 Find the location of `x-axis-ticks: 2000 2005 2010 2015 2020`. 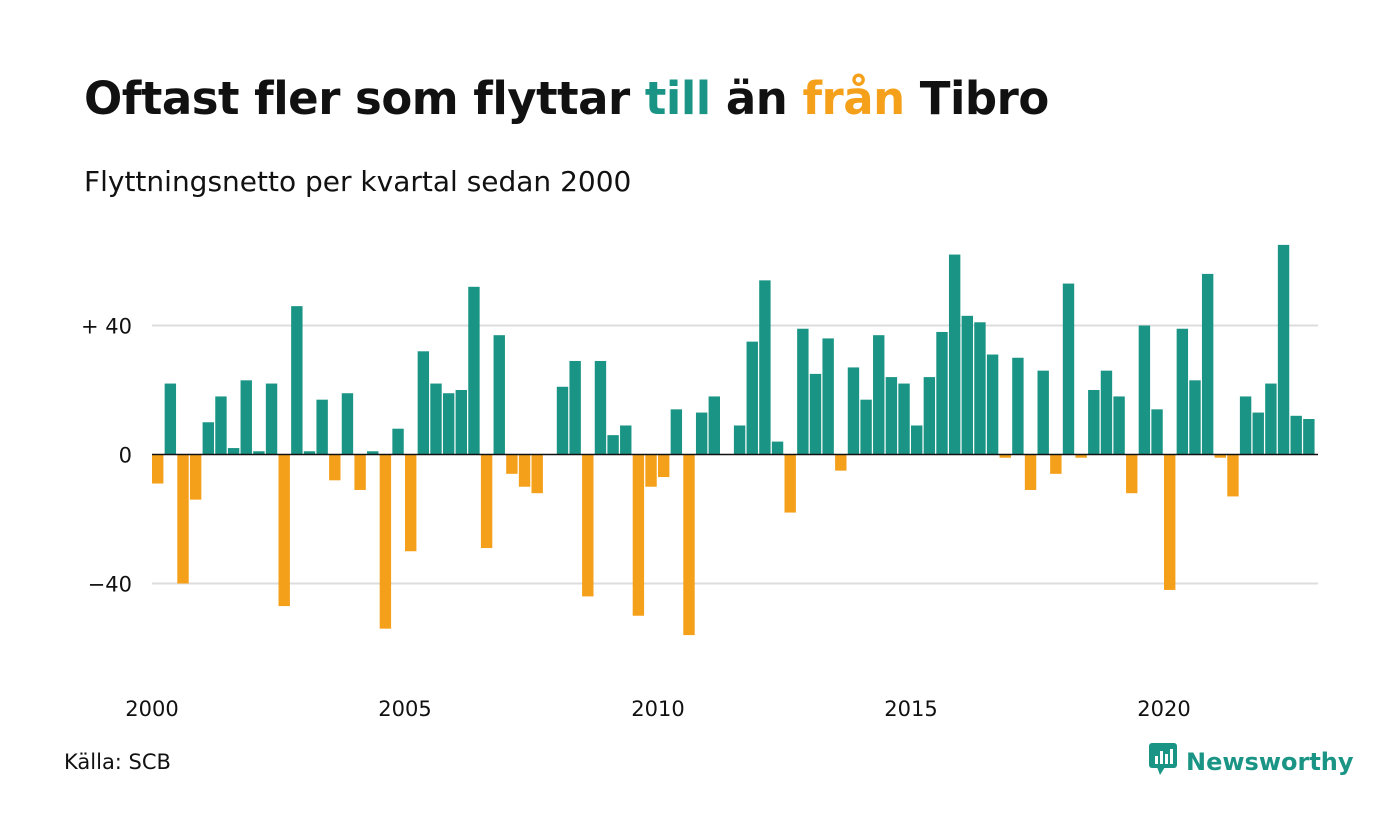

x-axis-ticks: 2000 2005 2010 2015 2020 is located at coordinates (657, 709).